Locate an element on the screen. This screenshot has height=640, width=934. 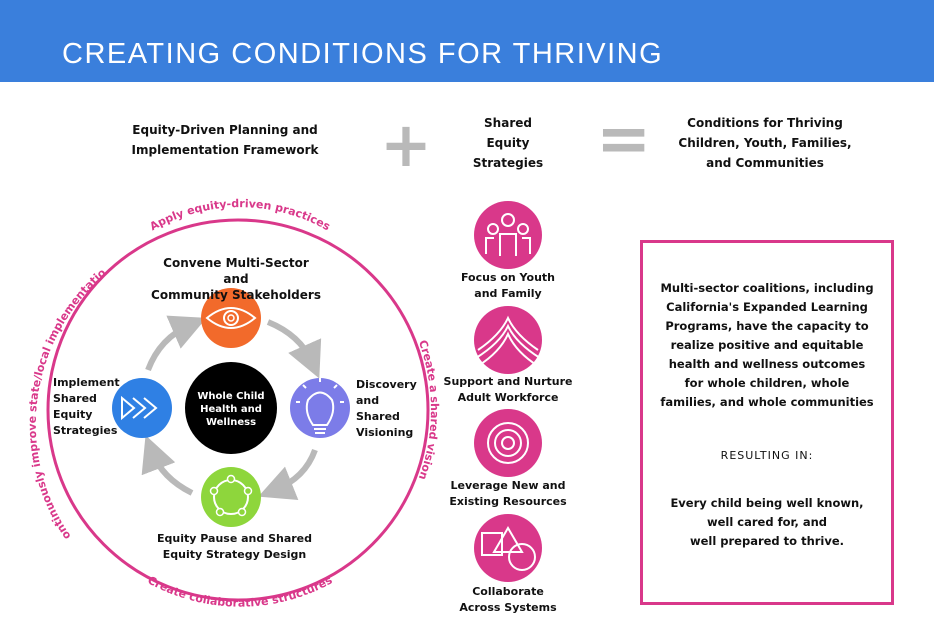
people-icon is located at coordinates (508, 235).